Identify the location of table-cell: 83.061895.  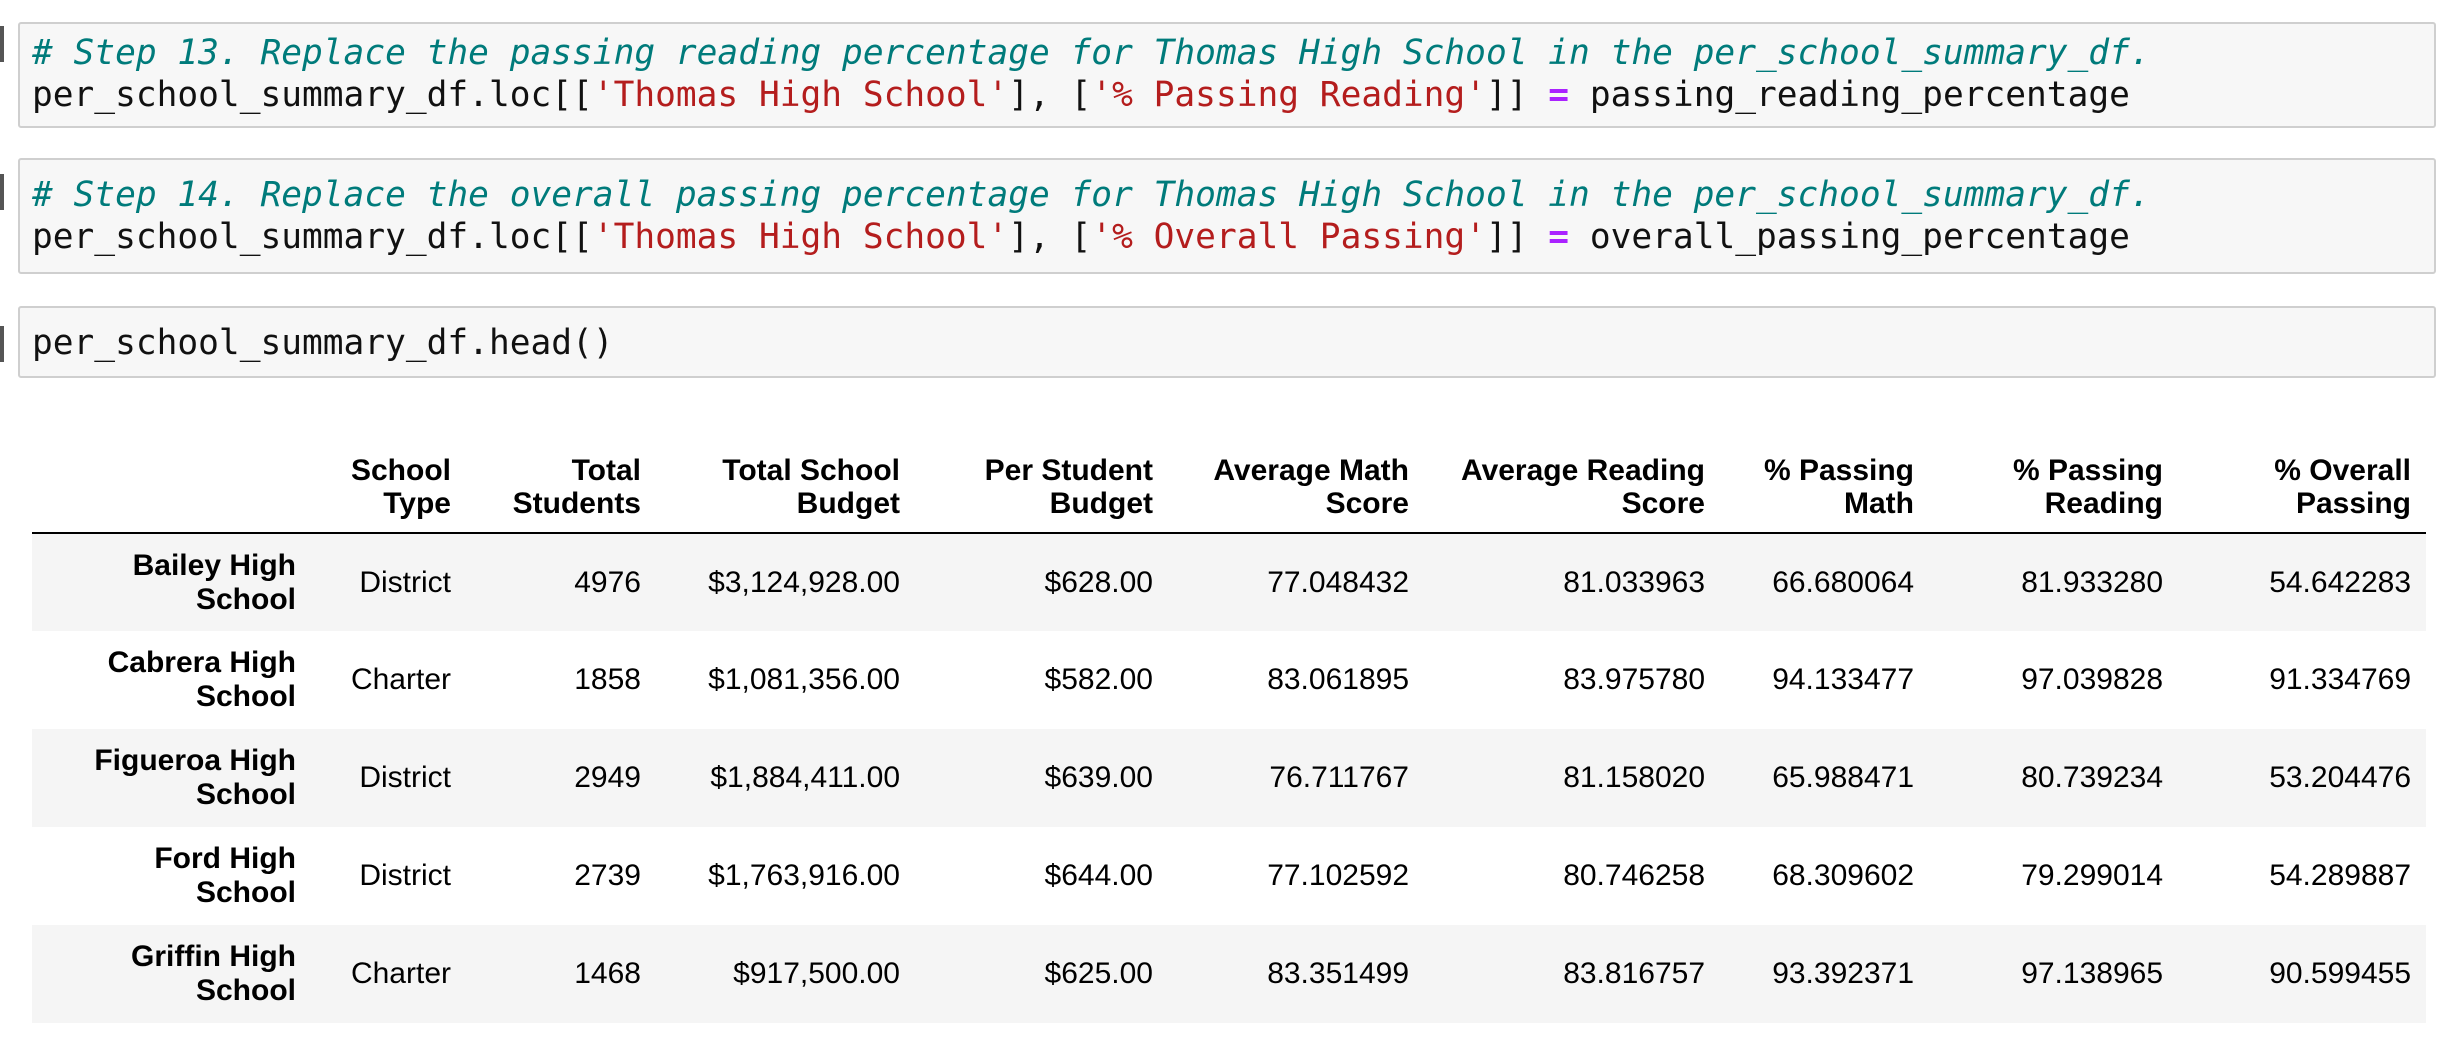
(1338, 679).